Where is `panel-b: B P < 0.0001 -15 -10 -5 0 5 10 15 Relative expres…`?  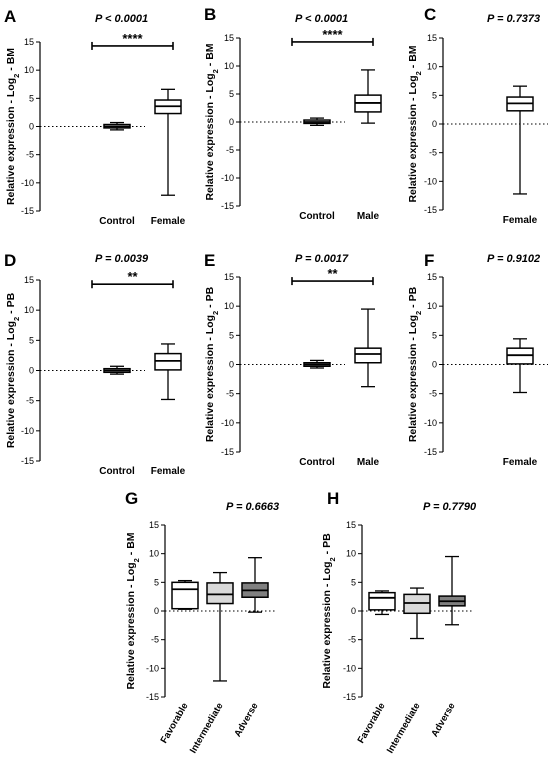
panel-b: B P < 0.0001 -15 -10 -5 0 5 10 15 Relative expres… is located at coordinates (293, 113).